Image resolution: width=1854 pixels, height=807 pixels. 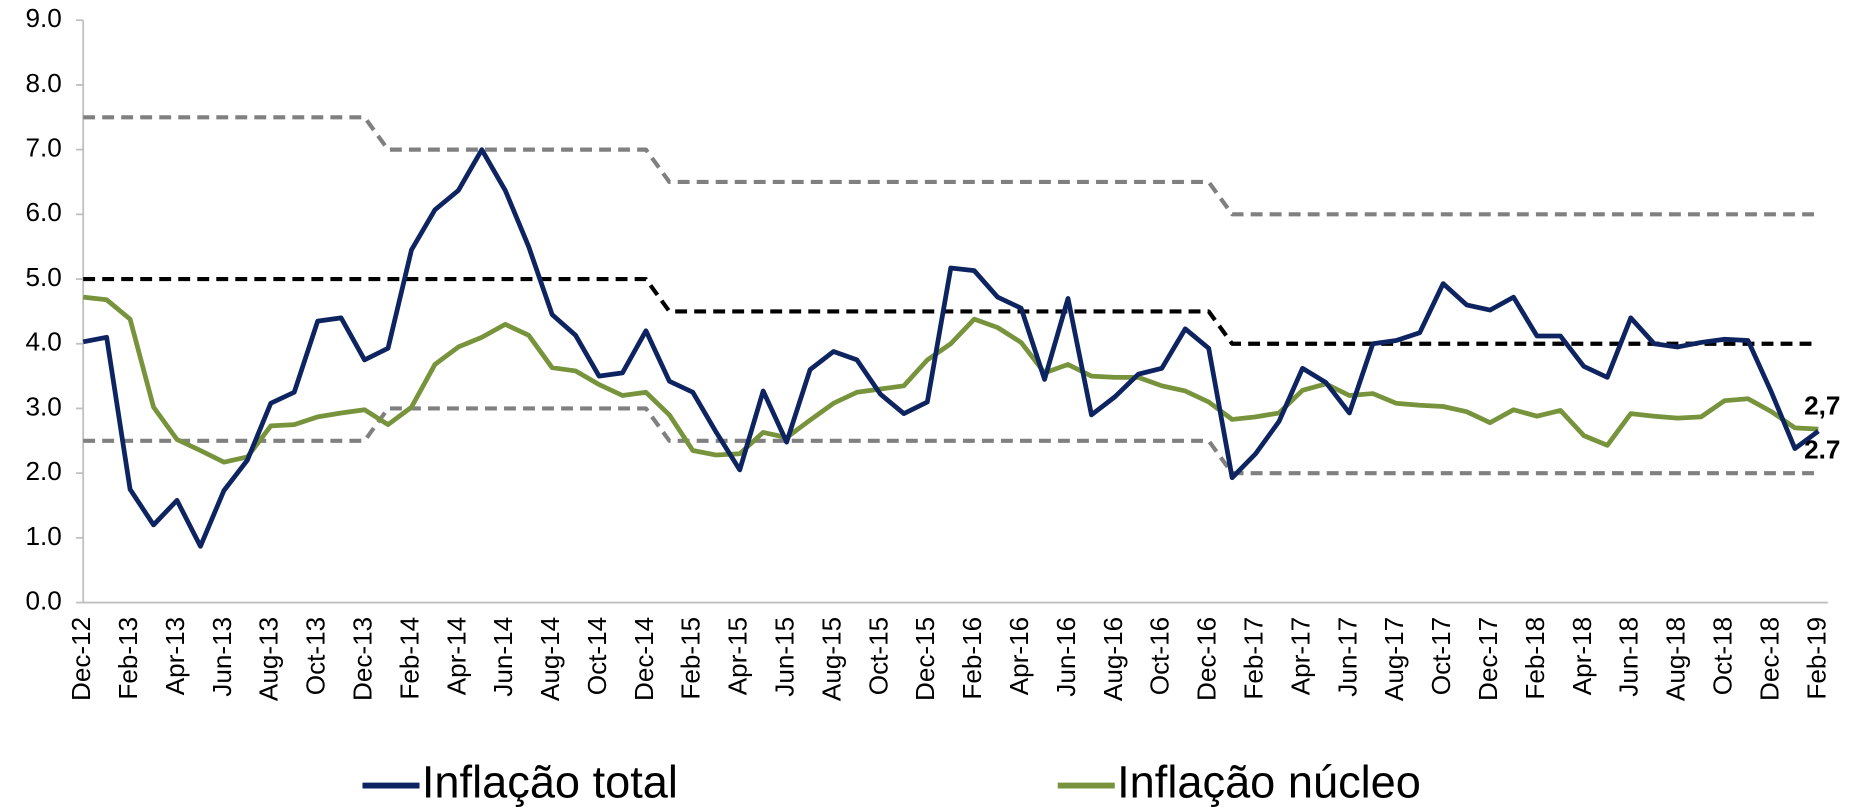 I want to click on x-tick-label: Oct-14, so click(x=597, y=656).